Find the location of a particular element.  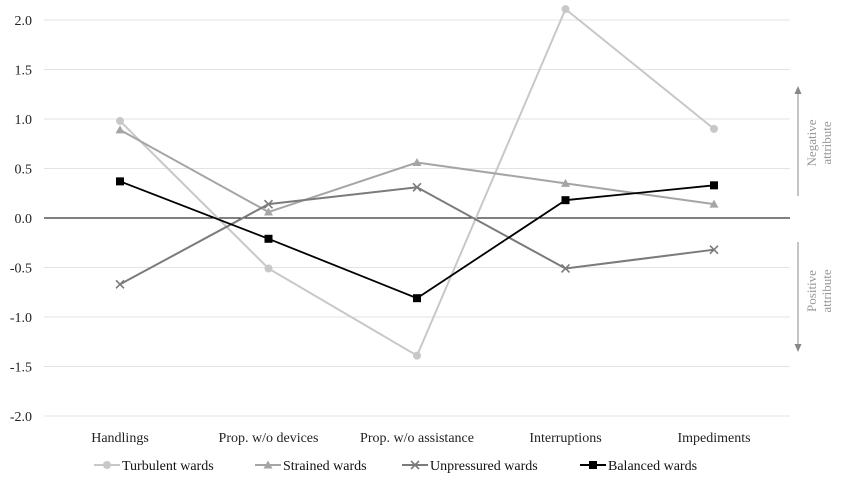

x-tick-label: Prop. w/o devices is located at coordinates (269, 438).